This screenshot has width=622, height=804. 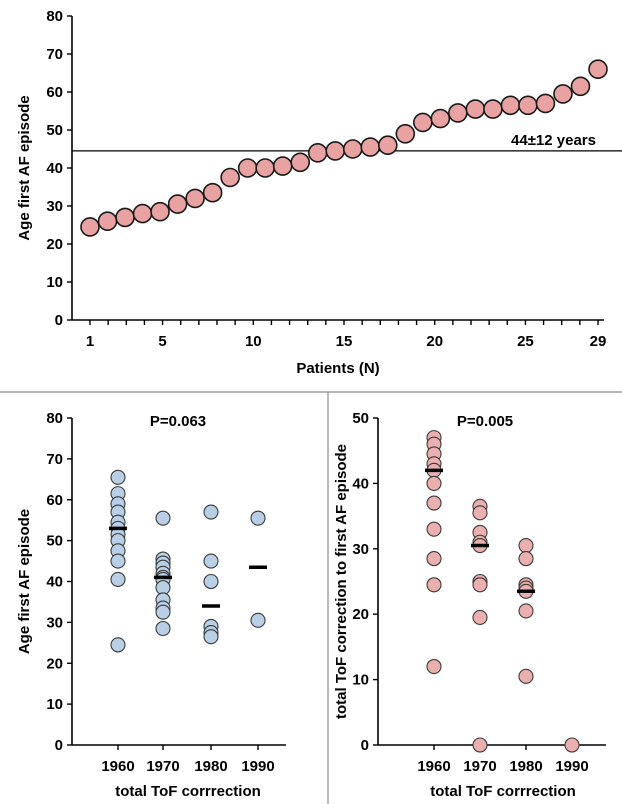 What do you see at coordinates (525, 341) in the screenshot?
I see `x-tick-label: 25` at bounding box center [525, 341].